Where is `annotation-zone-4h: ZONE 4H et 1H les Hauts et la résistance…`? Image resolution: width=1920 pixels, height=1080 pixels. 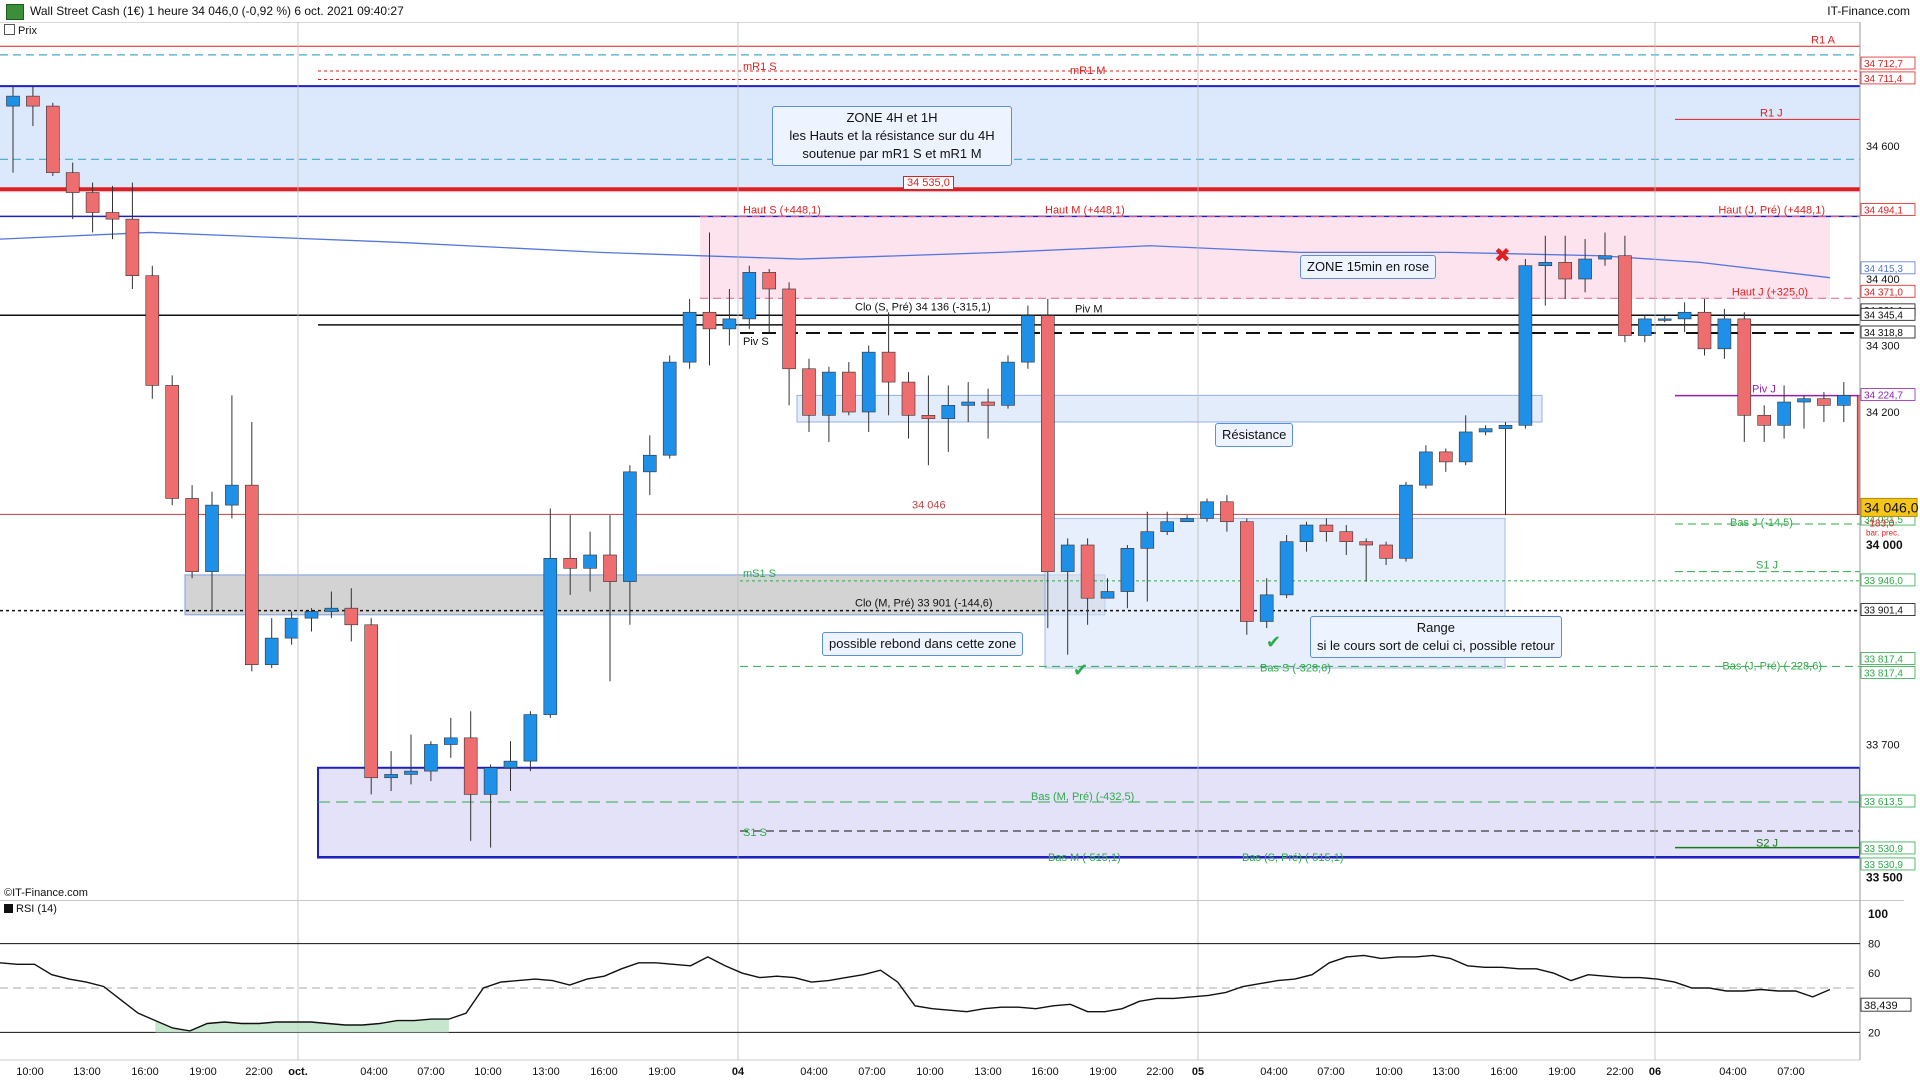 annotation-zone-4h: ZONE 4H et 1H les Hauts et la résistance… is located at coordinates (892, 136).